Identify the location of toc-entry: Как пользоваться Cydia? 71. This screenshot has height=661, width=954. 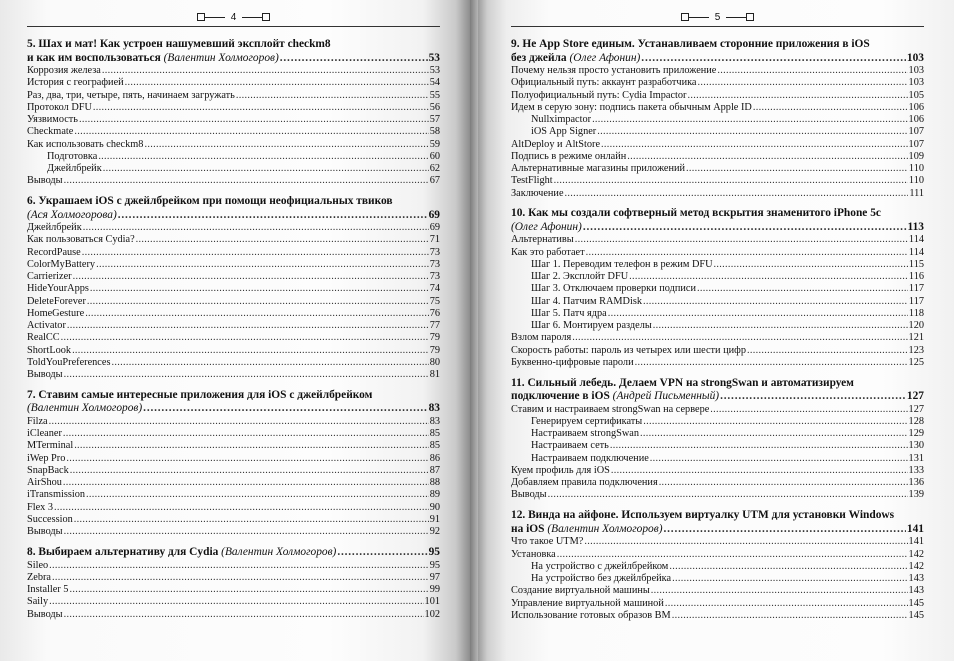
(233, 240).